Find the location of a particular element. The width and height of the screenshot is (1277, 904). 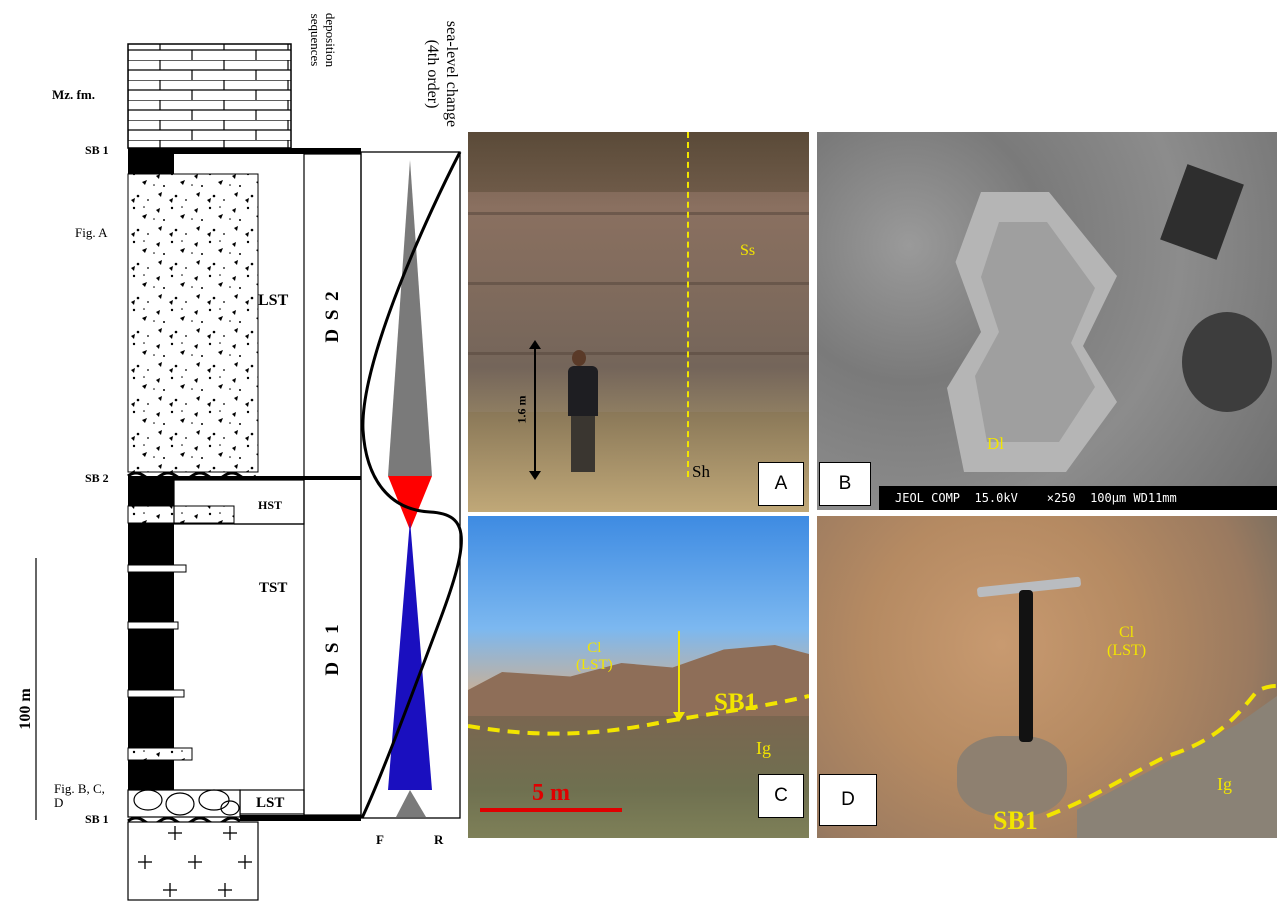

contact-line is located at coordinates (688, 304).